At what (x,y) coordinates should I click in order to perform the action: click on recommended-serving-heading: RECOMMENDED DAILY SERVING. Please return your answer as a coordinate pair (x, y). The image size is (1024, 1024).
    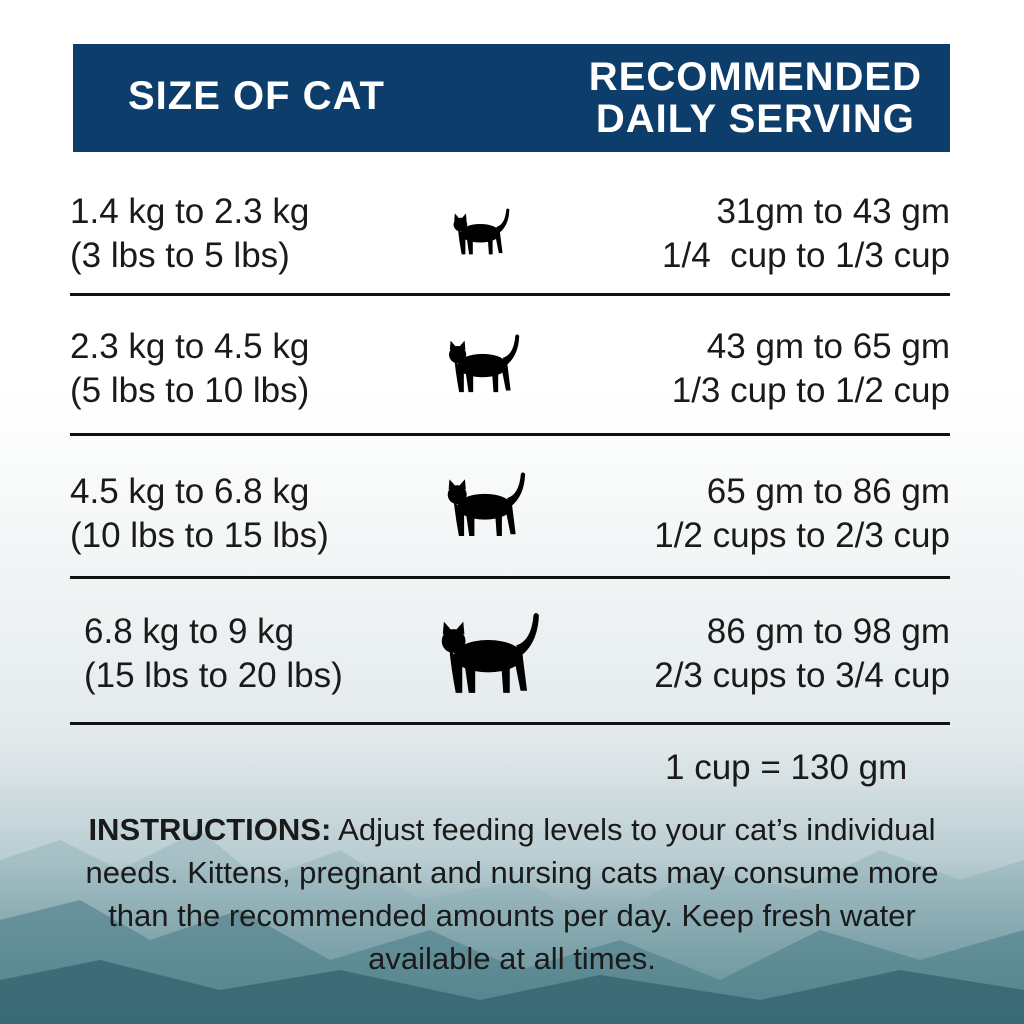
    Looking at the image, I should click on (755, 98).